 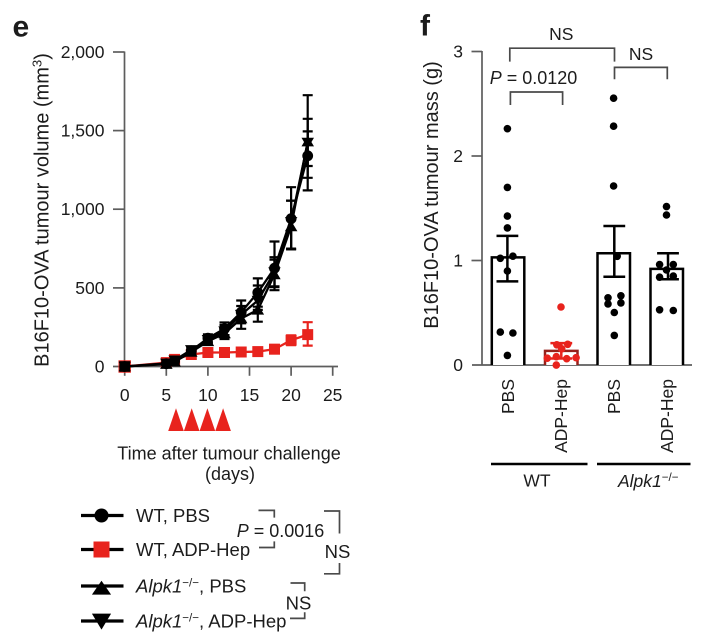 I want to click on svg-text: WT, PBS, so click(x=173, y=515).